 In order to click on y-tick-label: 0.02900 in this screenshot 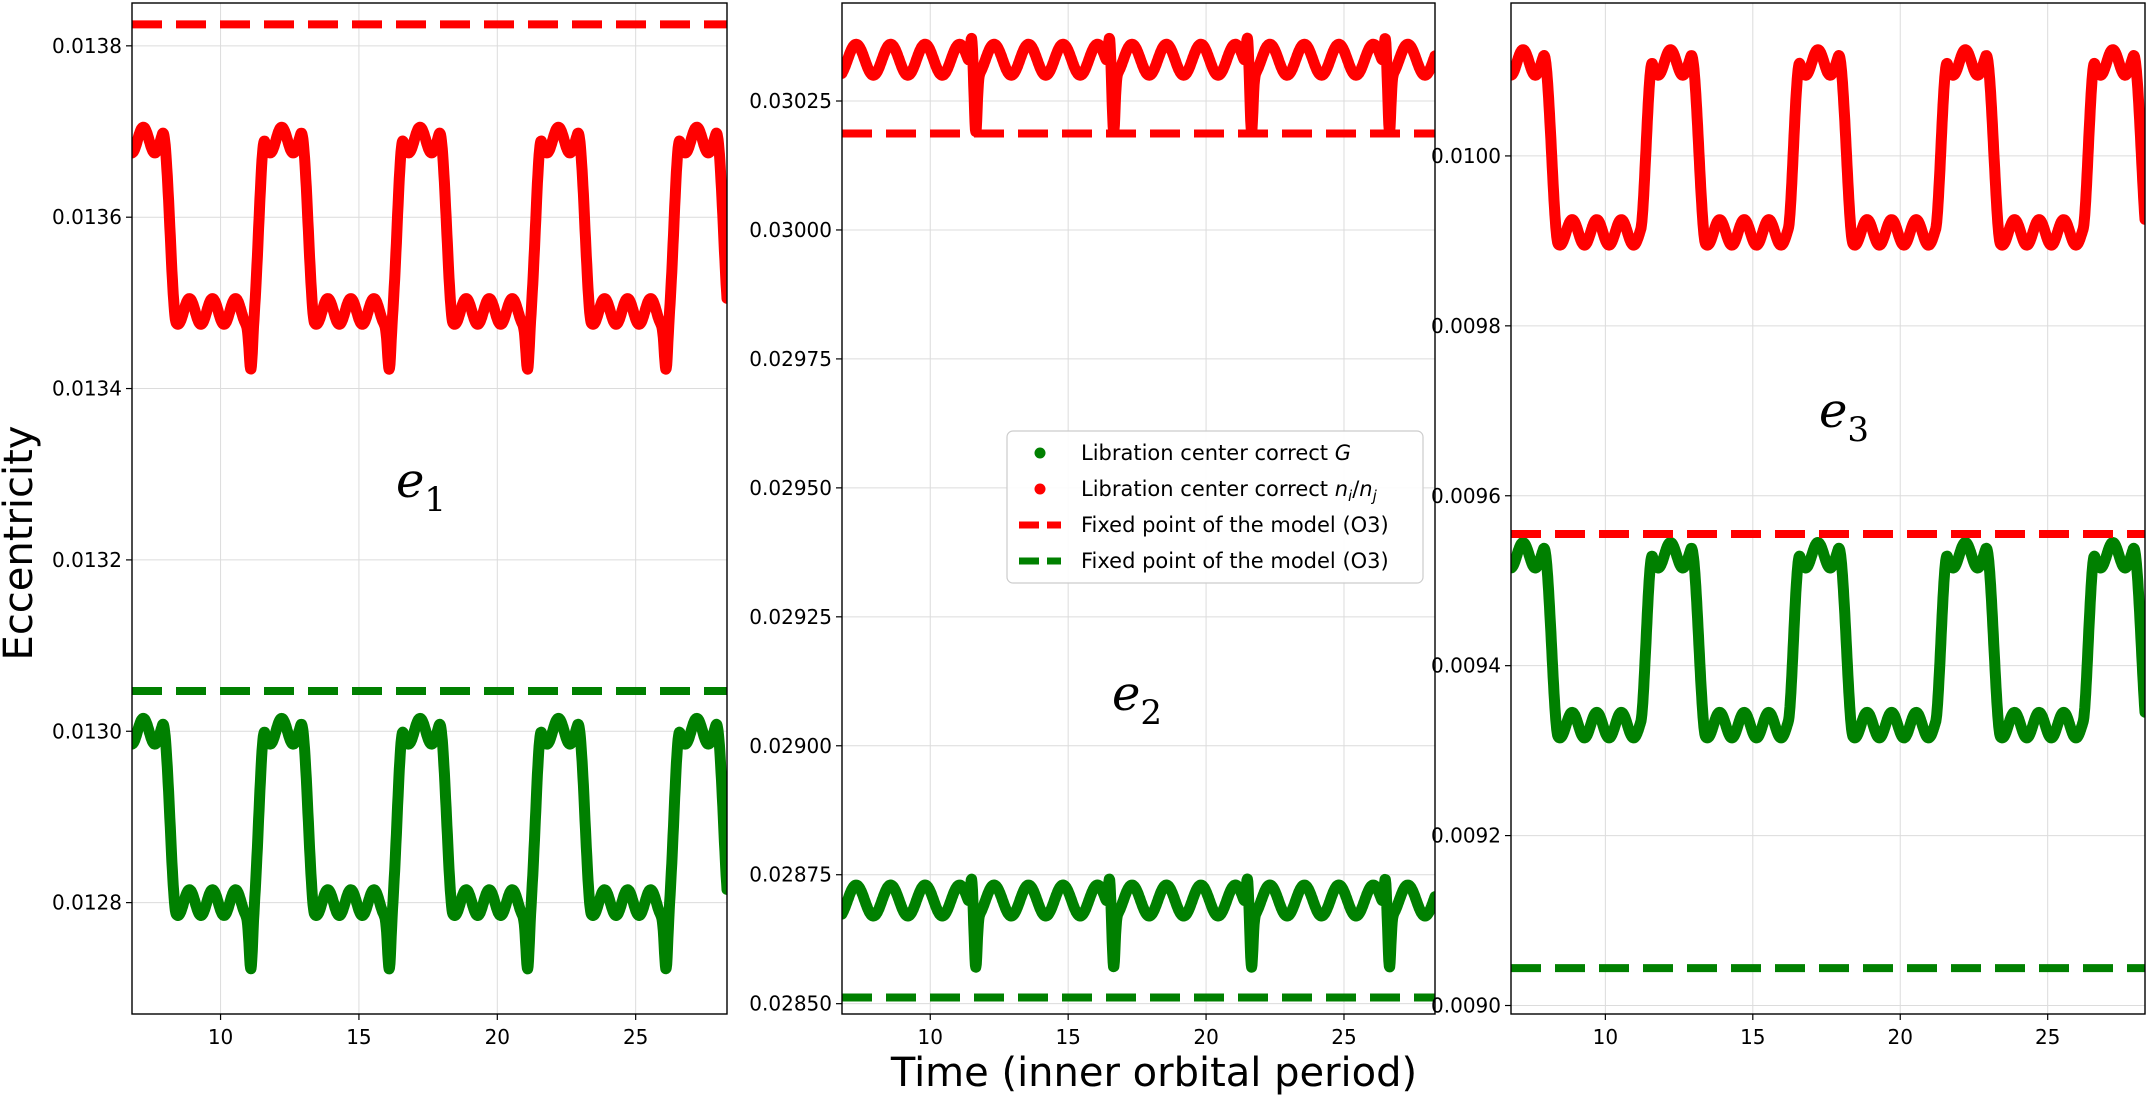, I will do `click(790, 746)`.